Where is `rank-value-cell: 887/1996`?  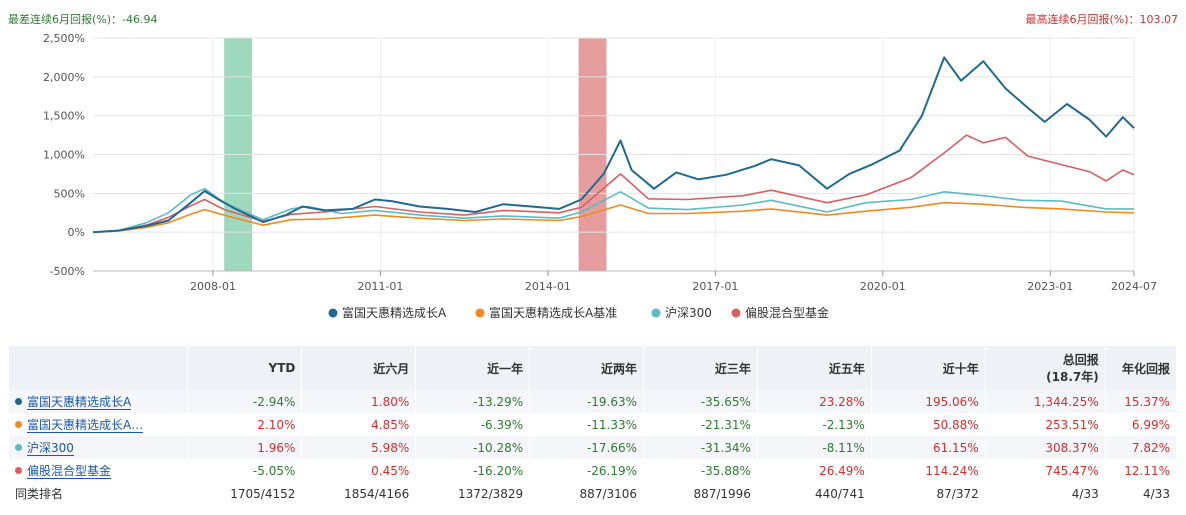
rank-value-cell: 887/1996 is located at coordinates (700, 493).